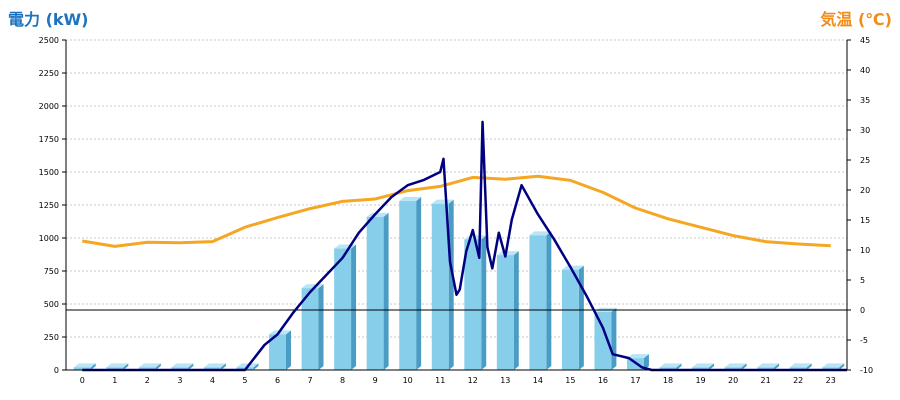 The height and width of the screenshot is (400, 900). I want to click on right-tick-label: 15, so click(865, 220).